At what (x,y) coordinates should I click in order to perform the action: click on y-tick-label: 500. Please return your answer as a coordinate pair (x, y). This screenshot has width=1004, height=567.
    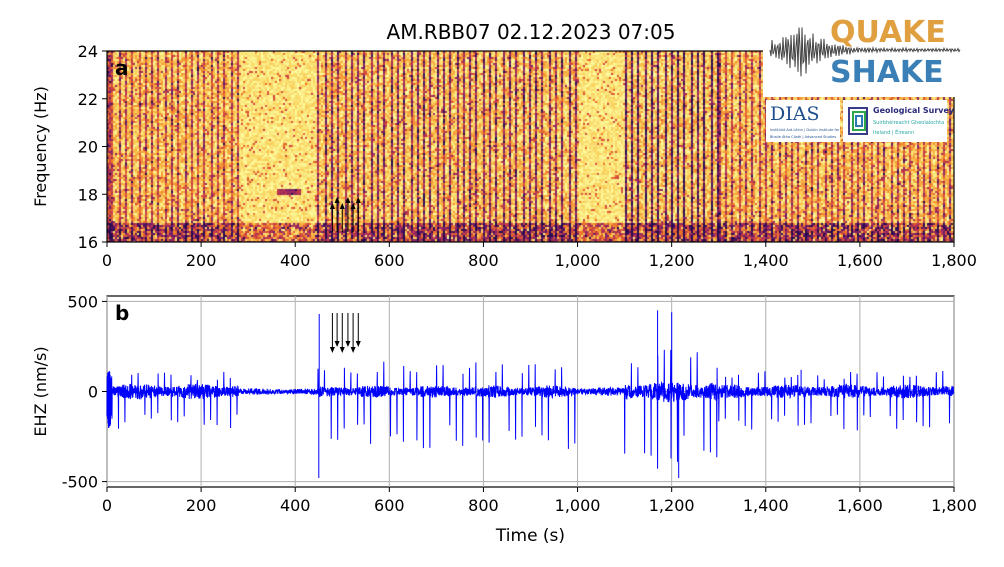
    Looking at the image, I should click on (82, 301).